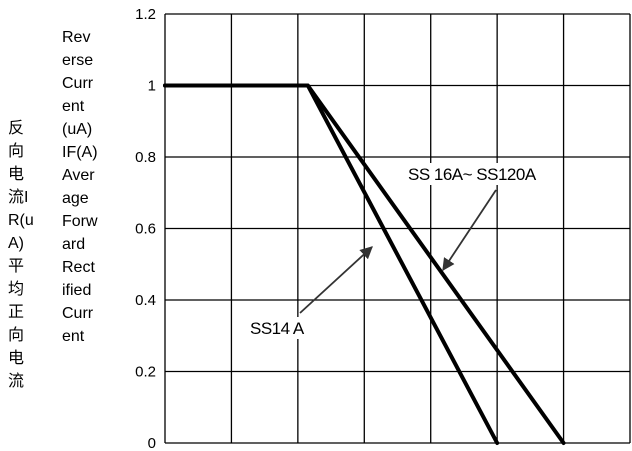 The height and width of the screenshot is (451, 632). Describe the element at coordinates (145, 372) in the screenshot. I see `y-tick-label: 0.2` at that location.